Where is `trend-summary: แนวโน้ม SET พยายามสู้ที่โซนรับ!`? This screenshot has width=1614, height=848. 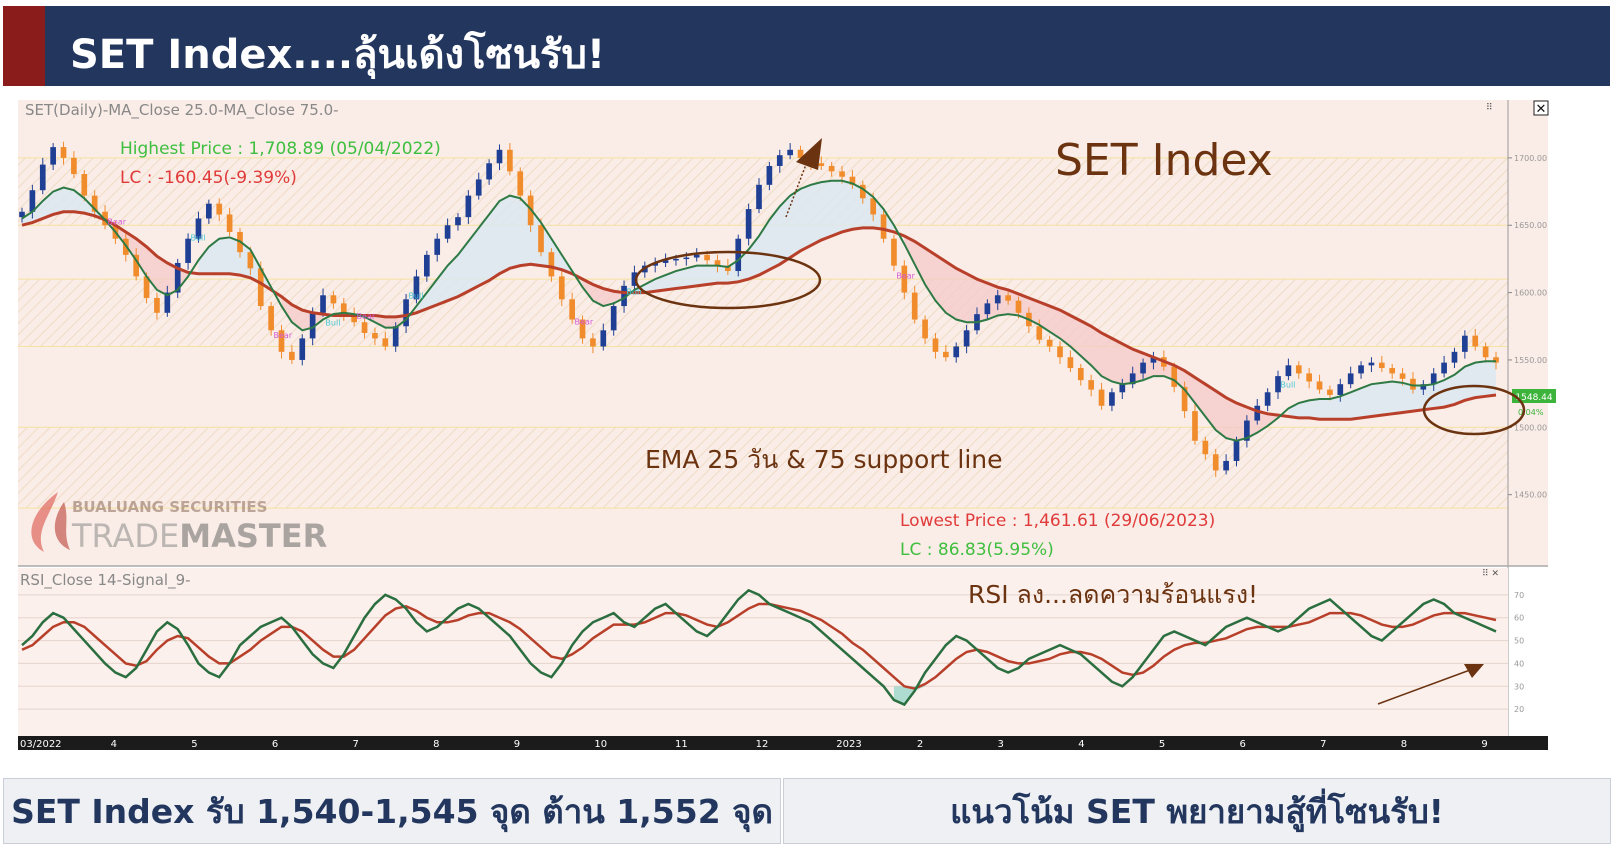 trend-summary: แนวโน้ม SET พยายามสู้ที่โซนรับ! is located at coordinates (1197, 811).